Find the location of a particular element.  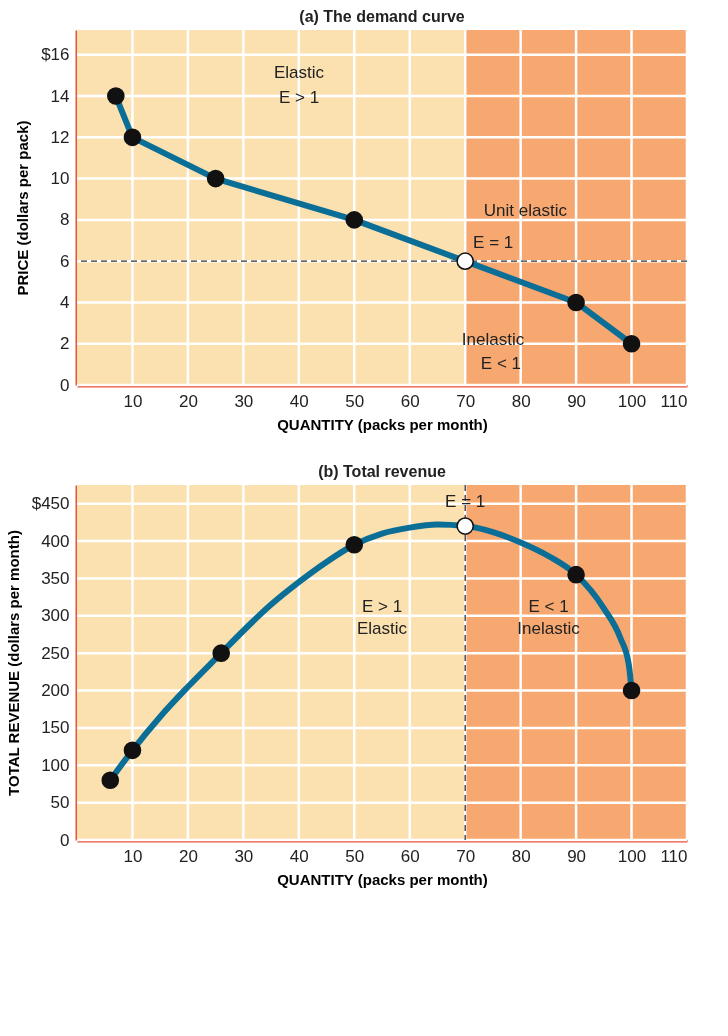

y-tick-label: 150 is located at coordinates (55, 728).